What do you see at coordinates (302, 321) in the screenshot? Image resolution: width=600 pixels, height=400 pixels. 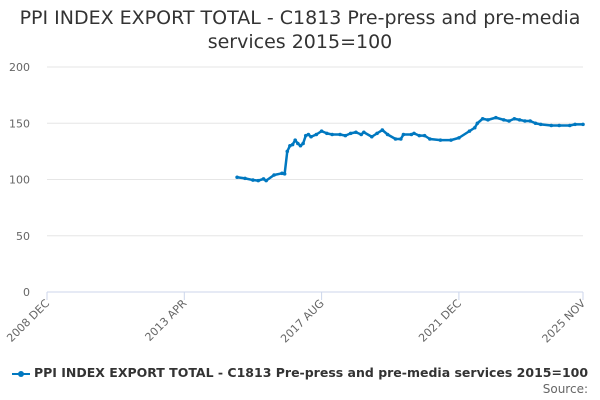 I see `x-tick-label: 2017 AUG` at bounding box center [302, 321].